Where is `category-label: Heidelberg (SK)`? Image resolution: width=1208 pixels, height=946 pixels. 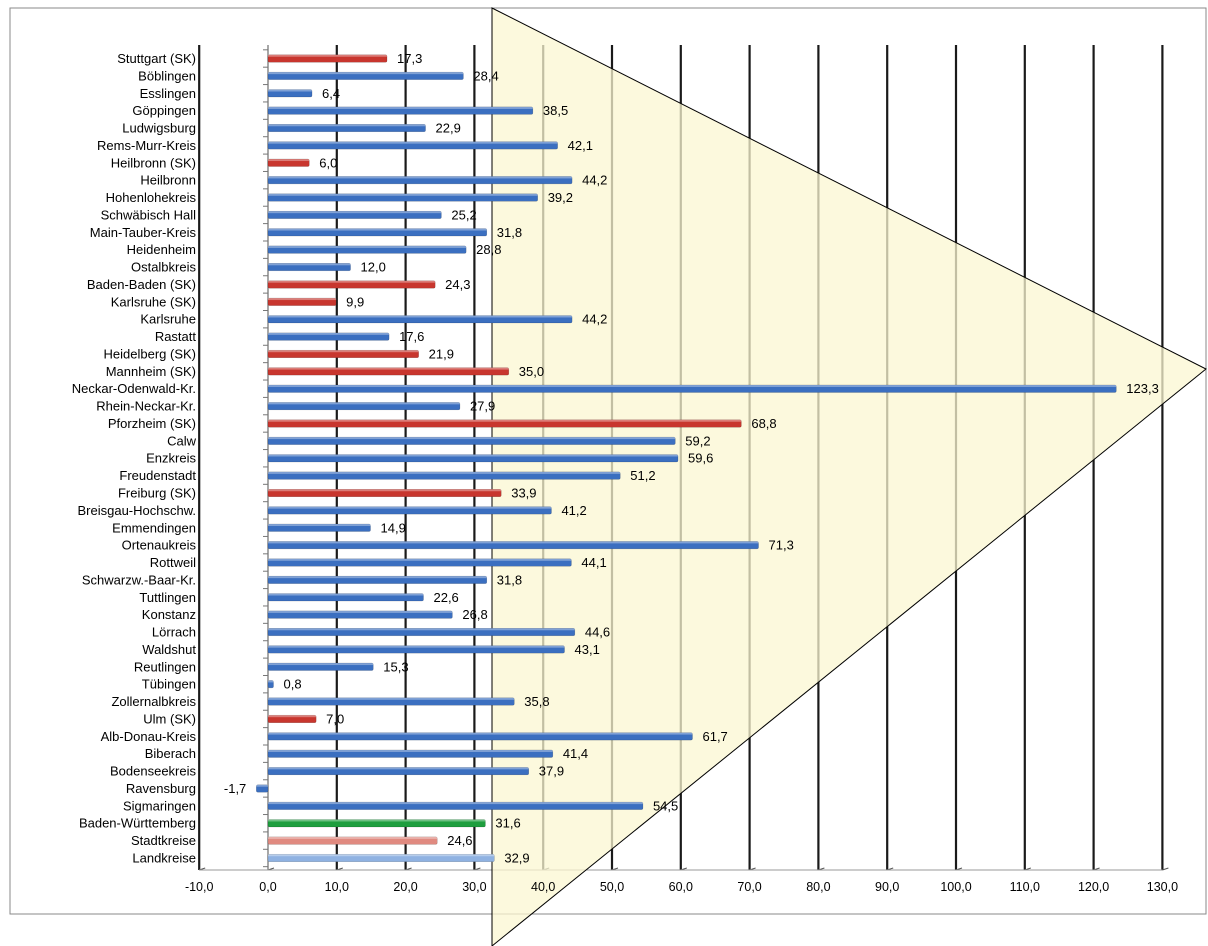 category-label: Heidelberg (SK) is located at coordinates (150, 353).